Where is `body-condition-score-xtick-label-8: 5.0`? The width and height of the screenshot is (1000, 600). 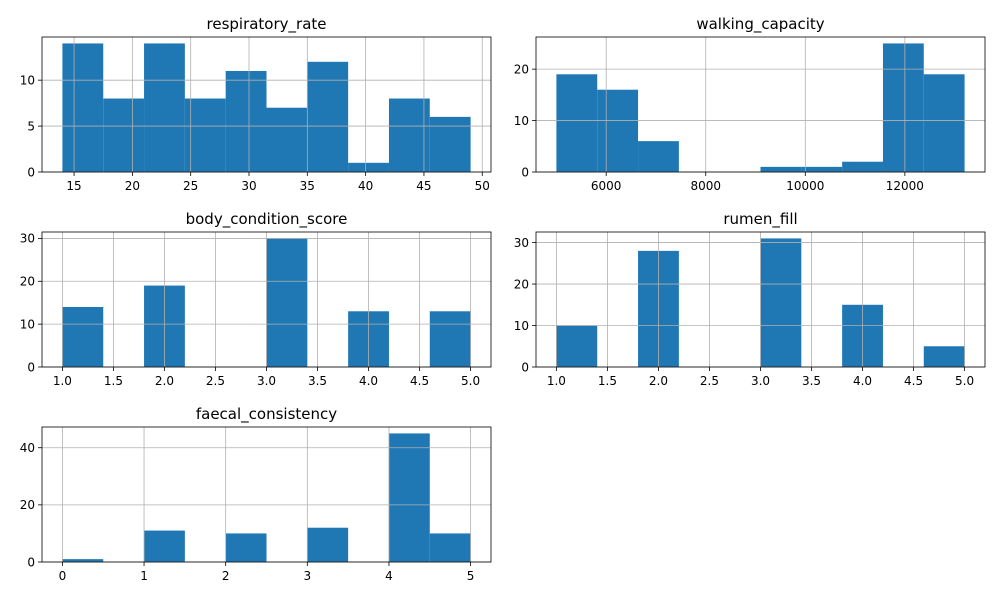 body-condition-score-xtick-label-8: 5.0 is located at coordinates (470, 381).